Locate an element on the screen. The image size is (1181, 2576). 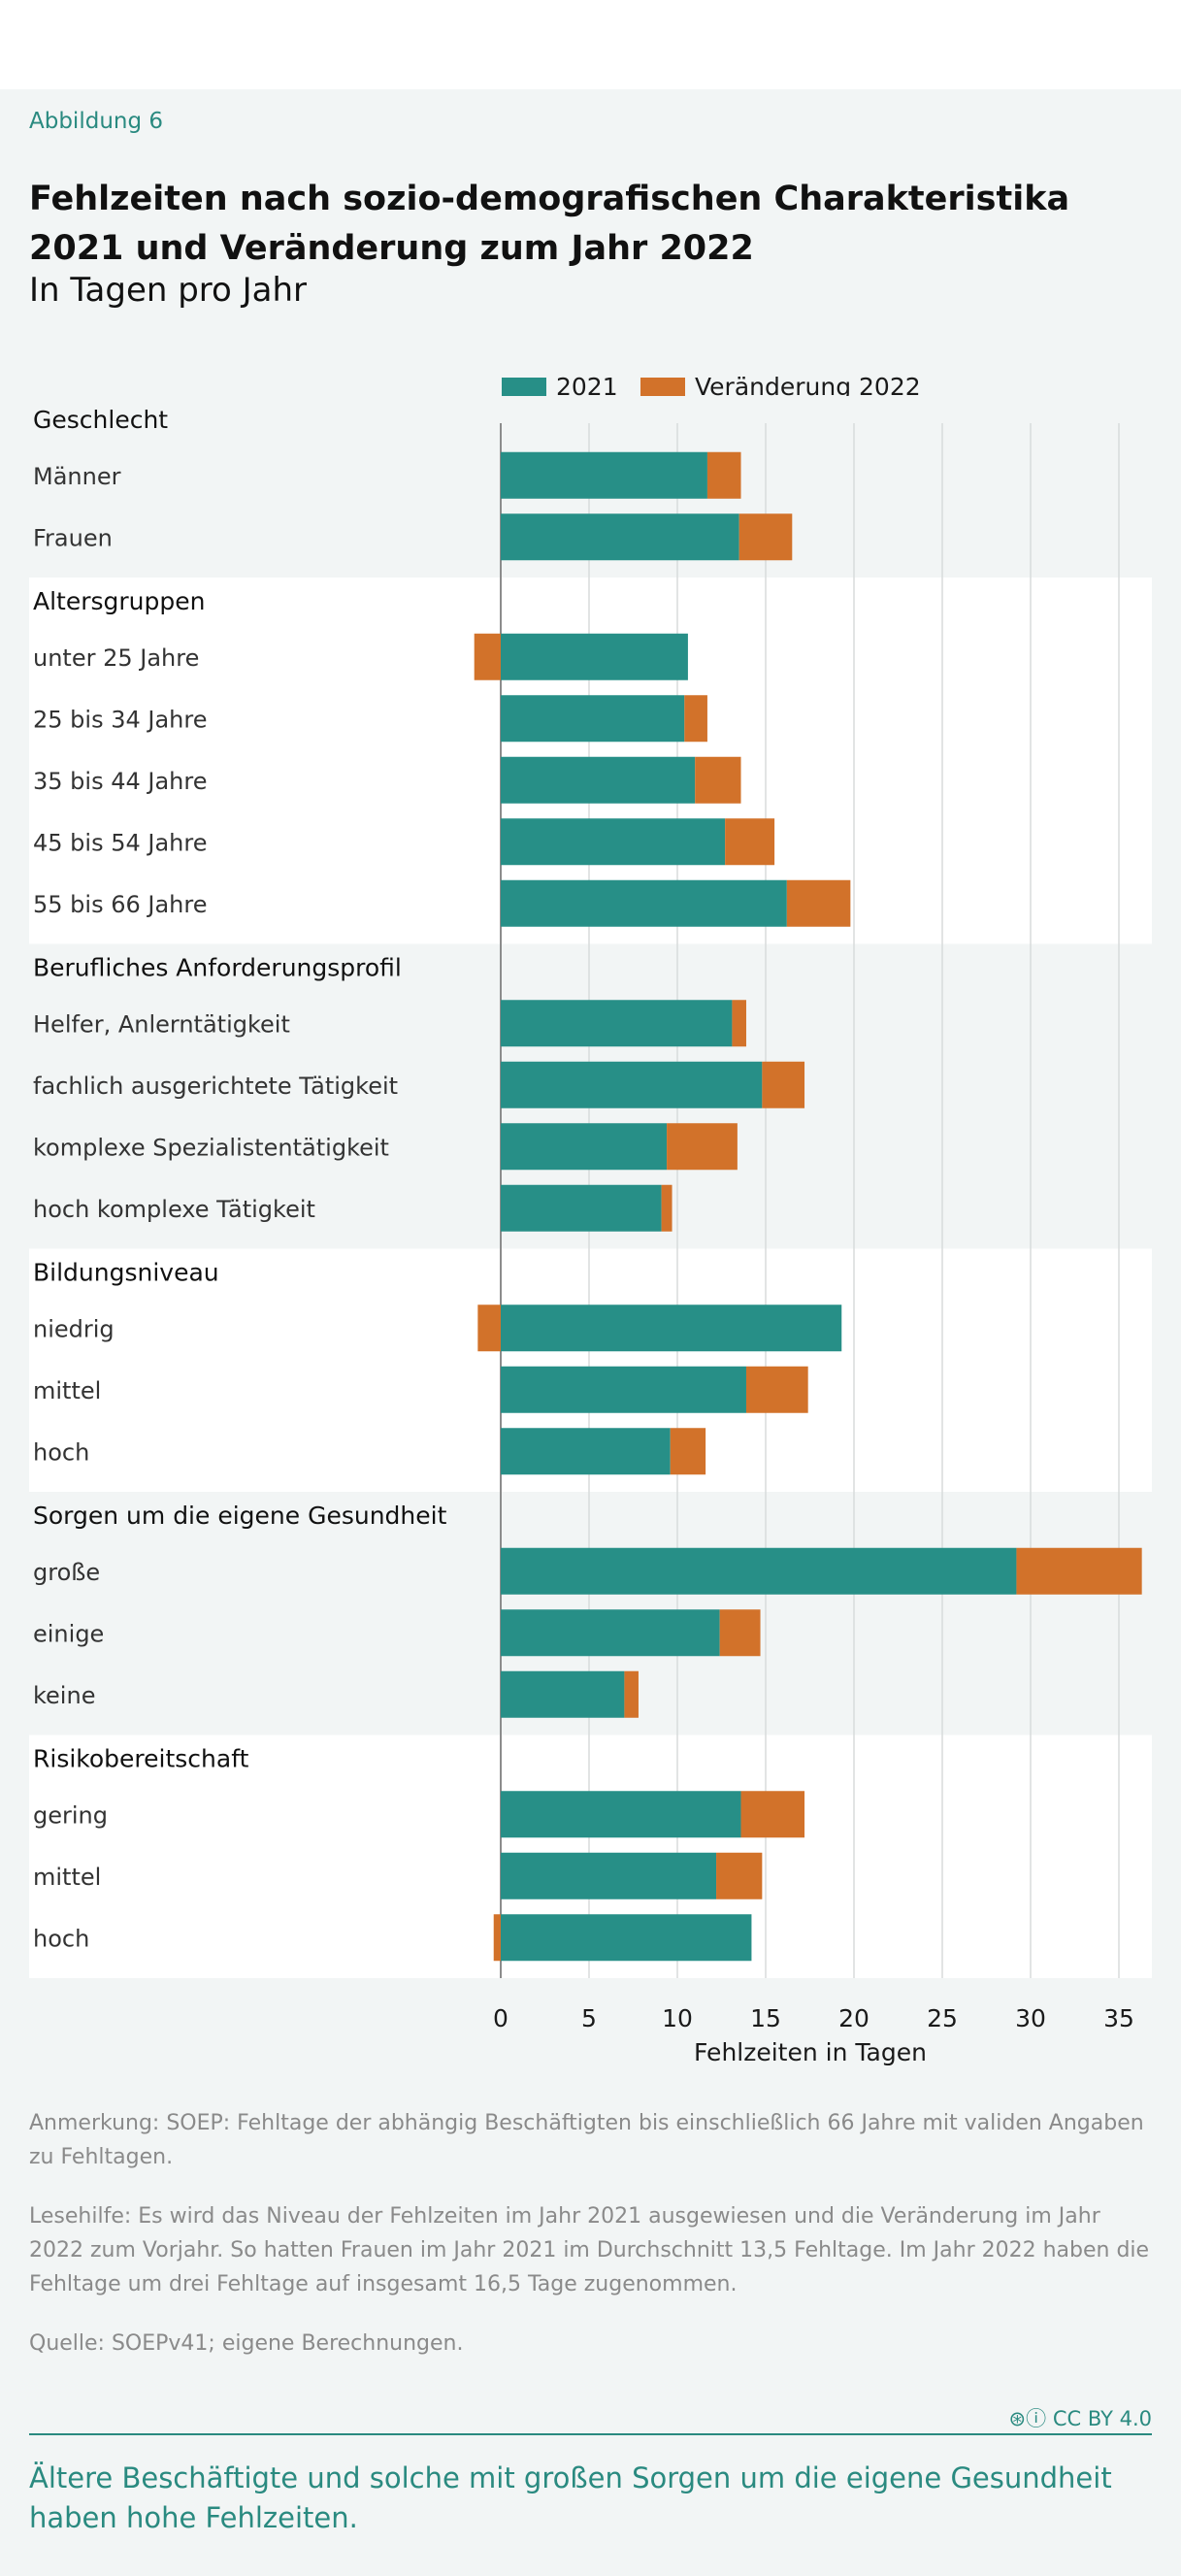
group-heading: Risikobereitschaft is located at coordinates (141, 1759).